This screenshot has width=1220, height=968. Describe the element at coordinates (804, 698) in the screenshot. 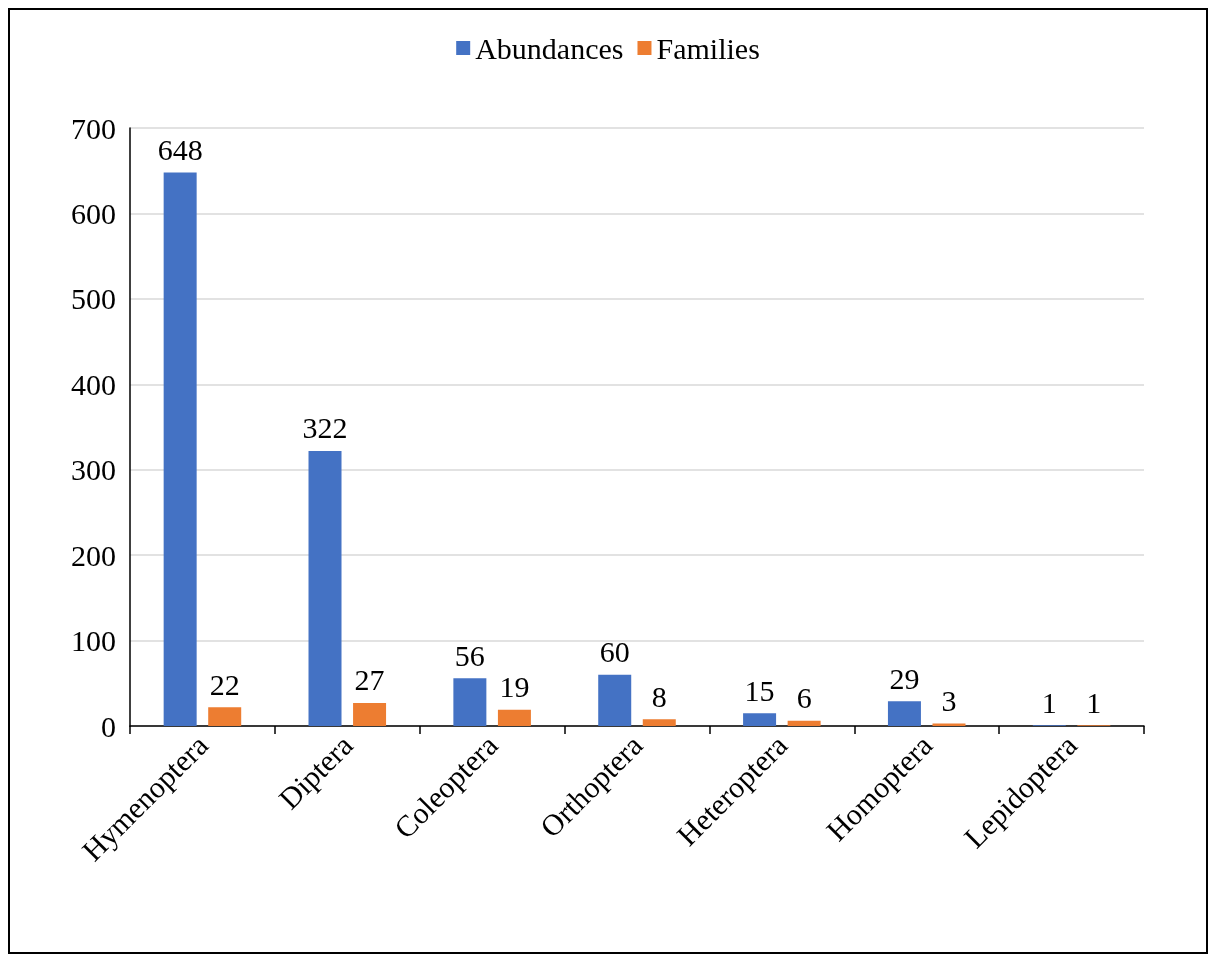

I see `data-label: 6` at that location.